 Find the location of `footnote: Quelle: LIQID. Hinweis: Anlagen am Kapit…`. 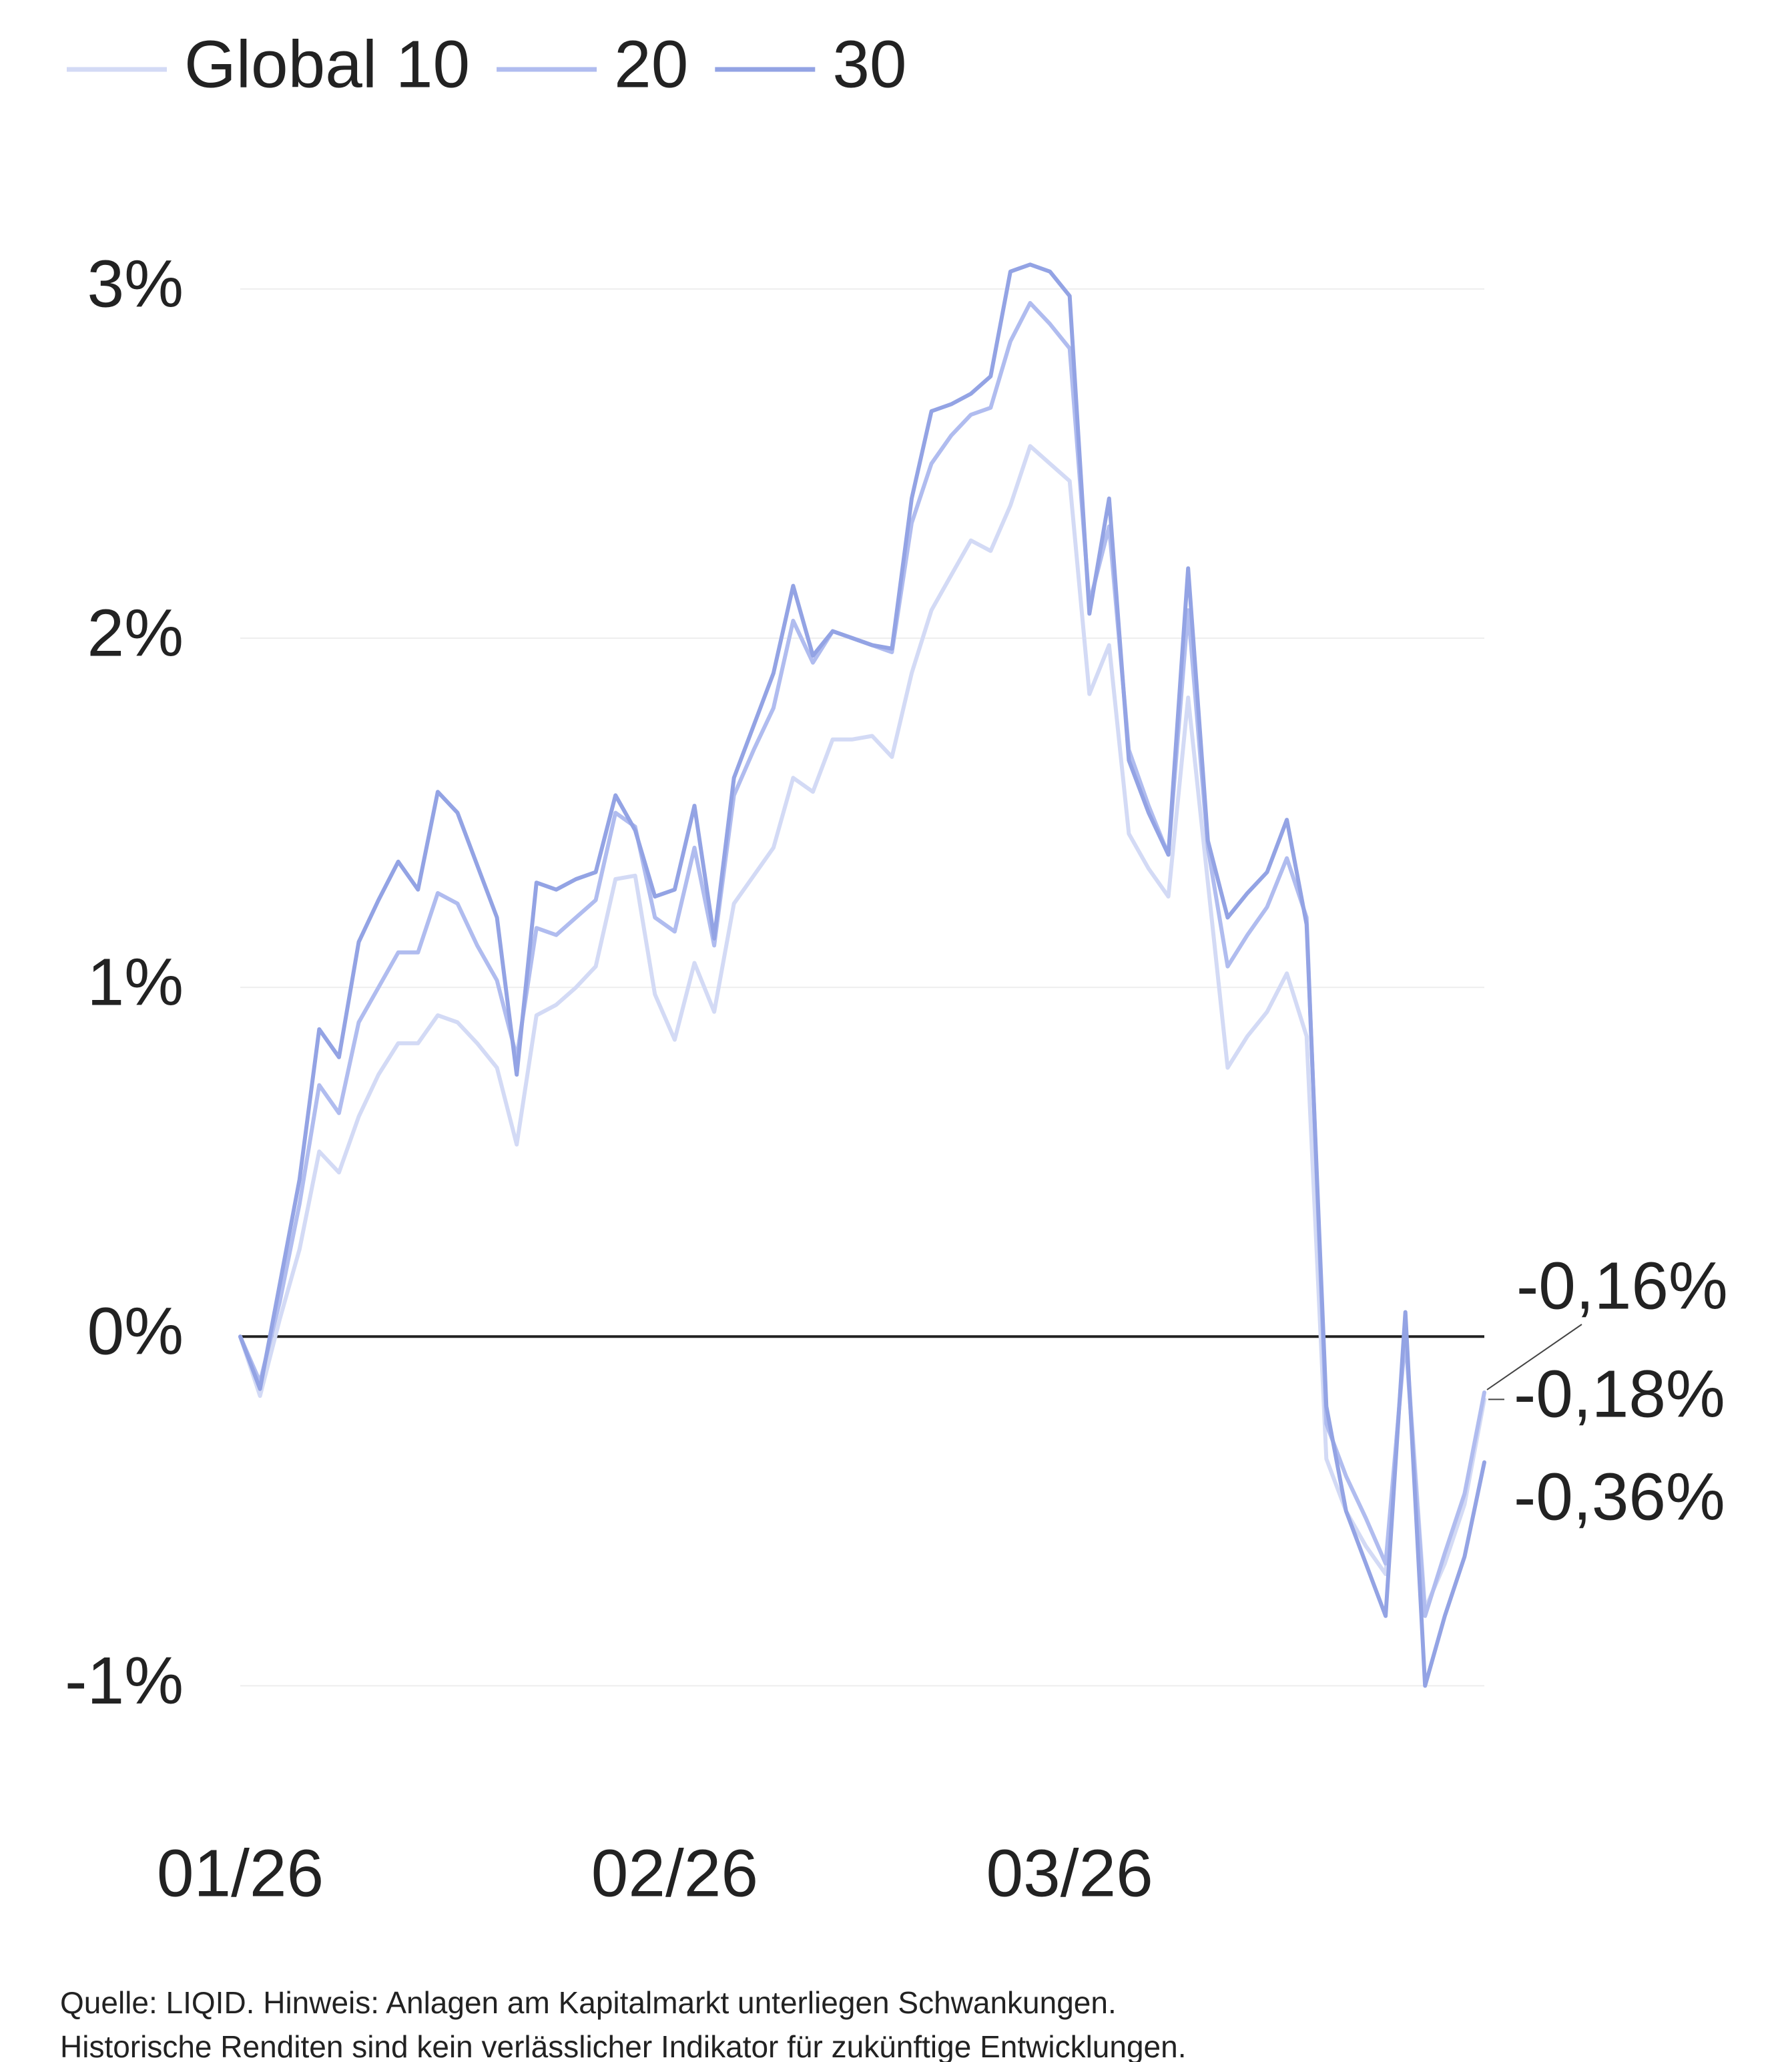

footnote: Quelle: LIQID. Hinweis: Anlagen am Kapit… is located at coordinates (588, 2002).